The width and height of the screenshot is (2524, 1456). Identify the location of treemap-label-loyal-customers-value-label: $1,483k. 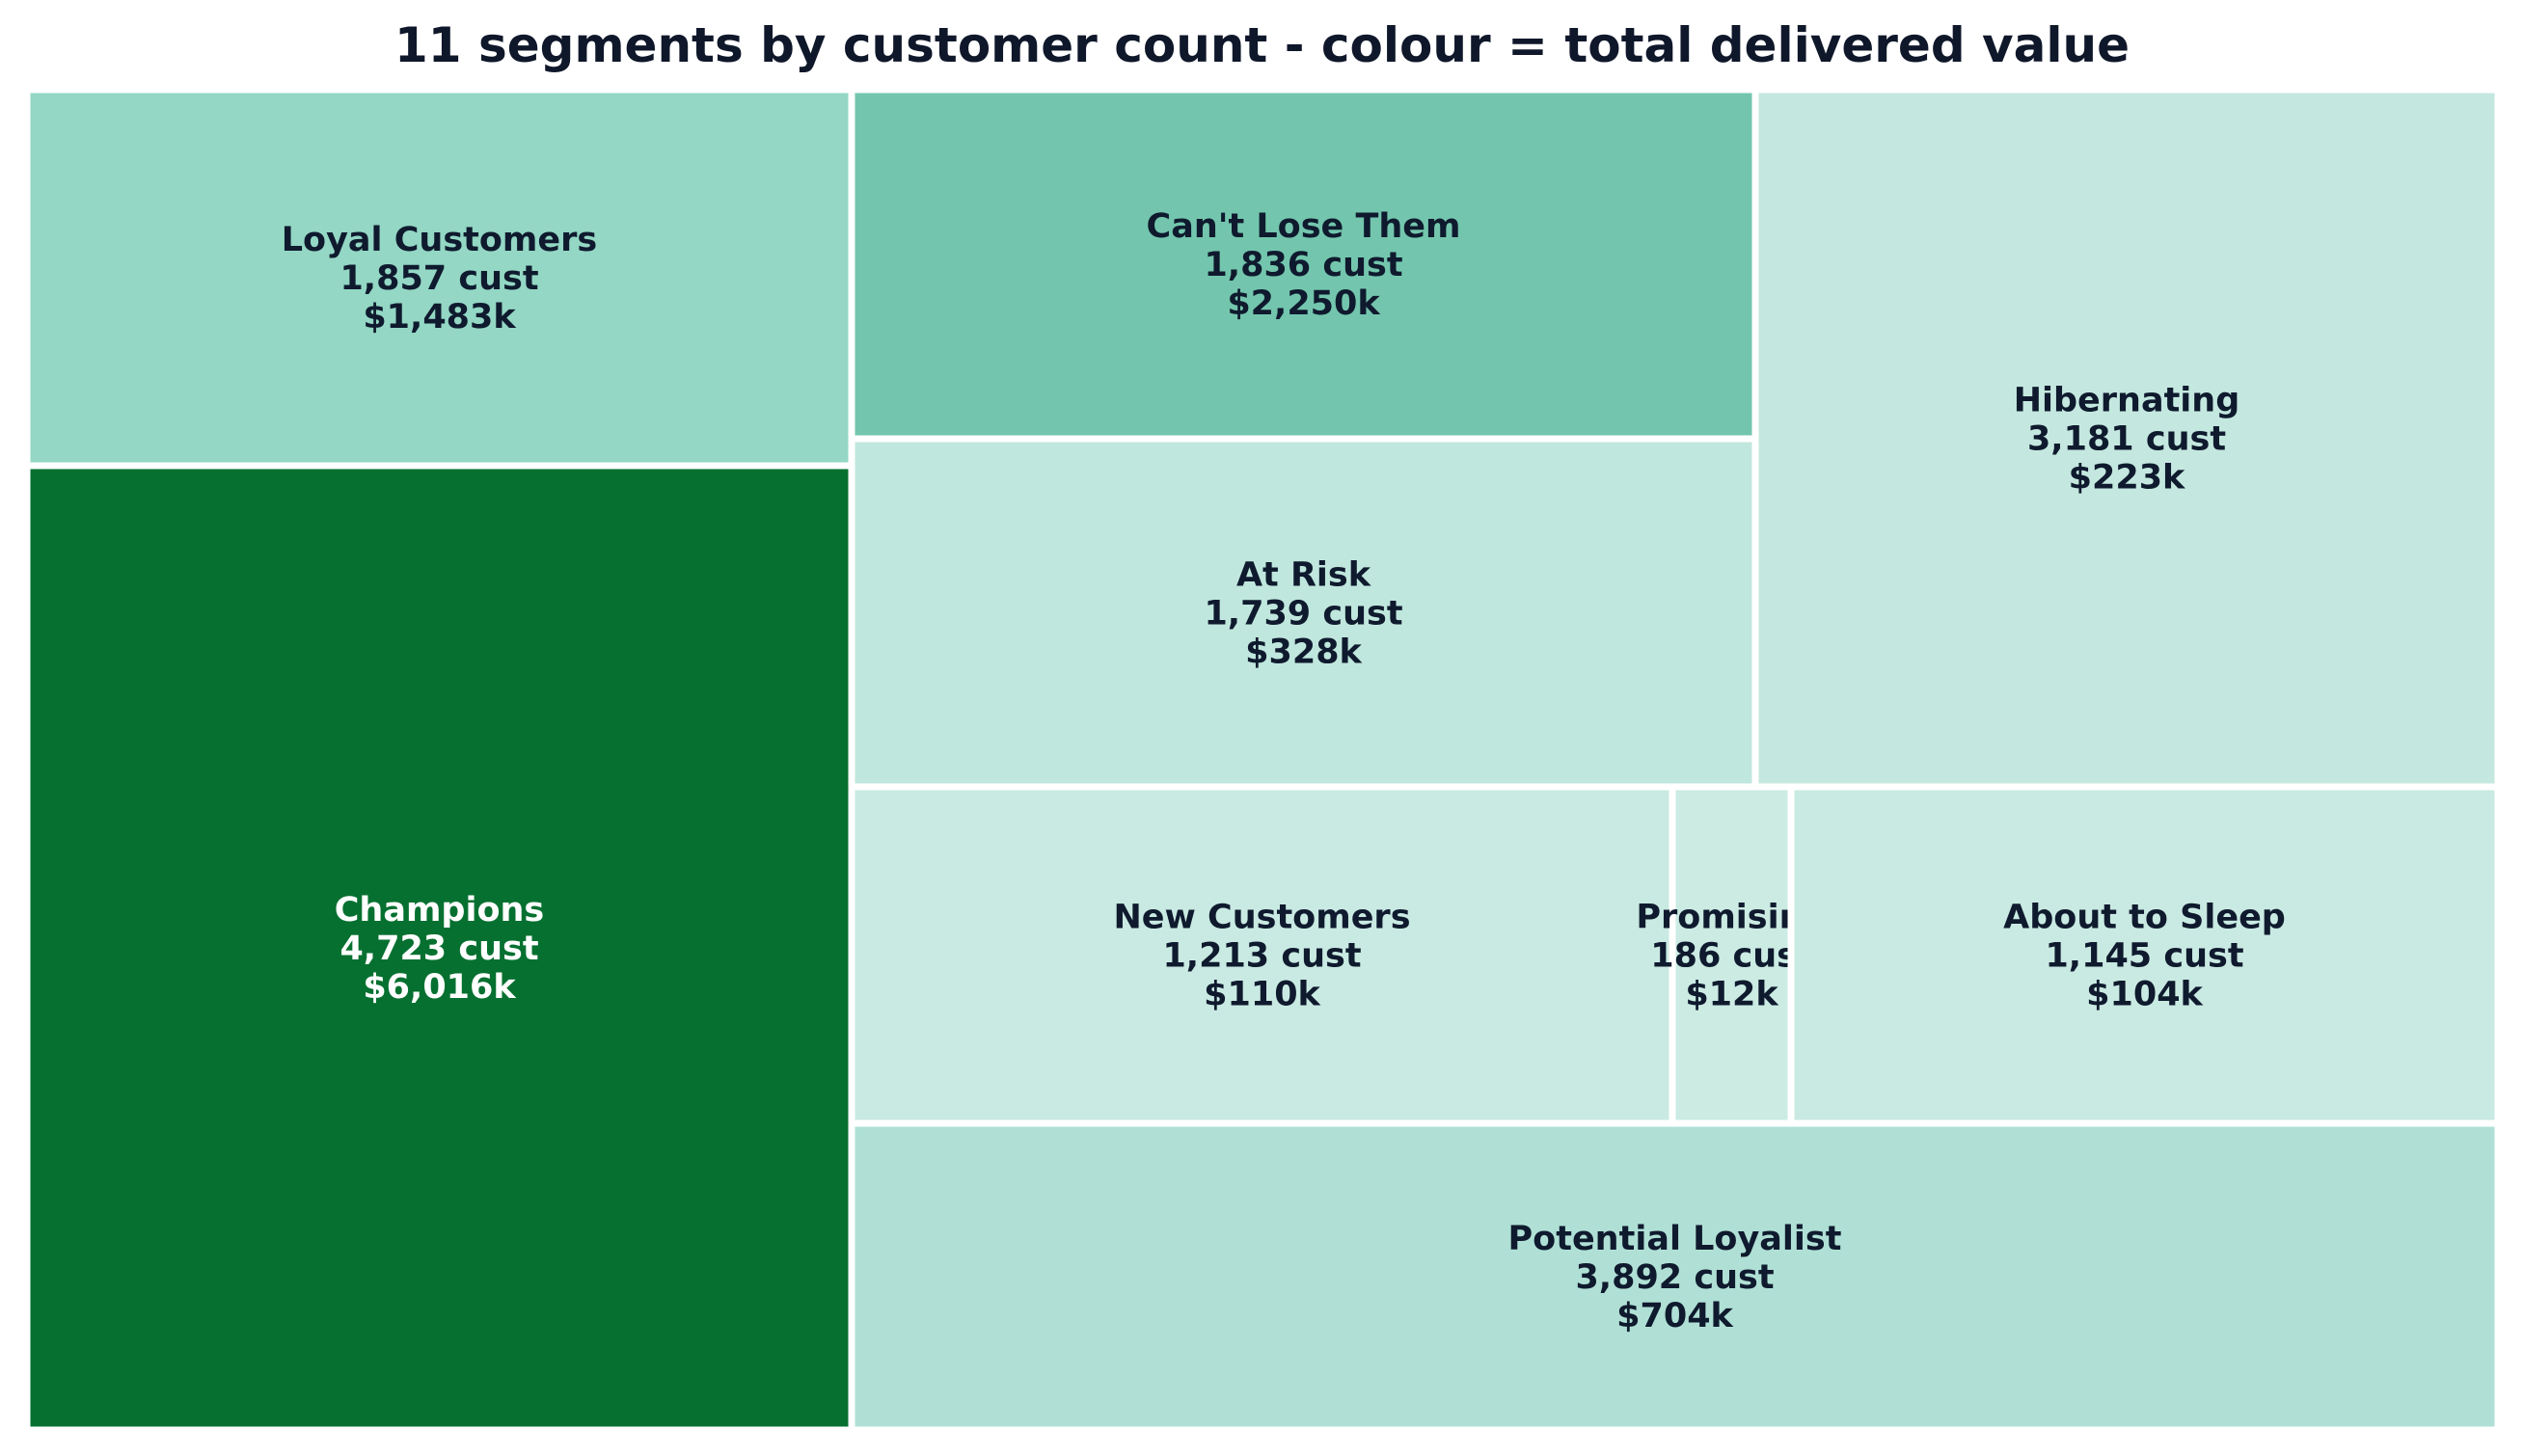
(439, 317).